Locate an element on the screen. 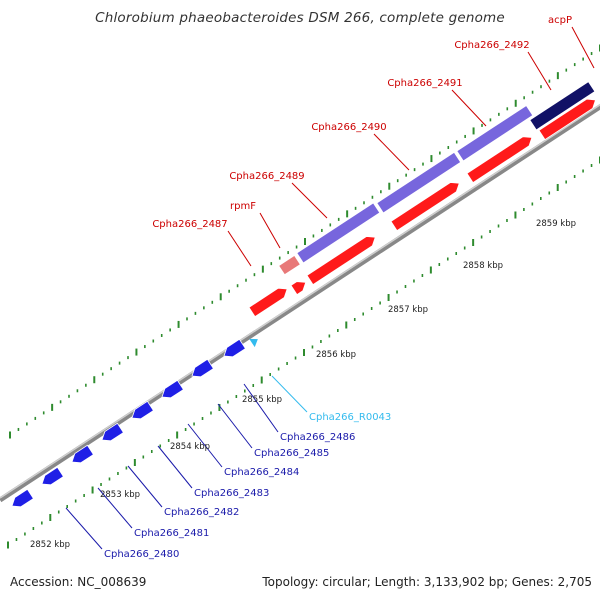  kbp-label: 2852 kbp is located at coordinates (50, 545).